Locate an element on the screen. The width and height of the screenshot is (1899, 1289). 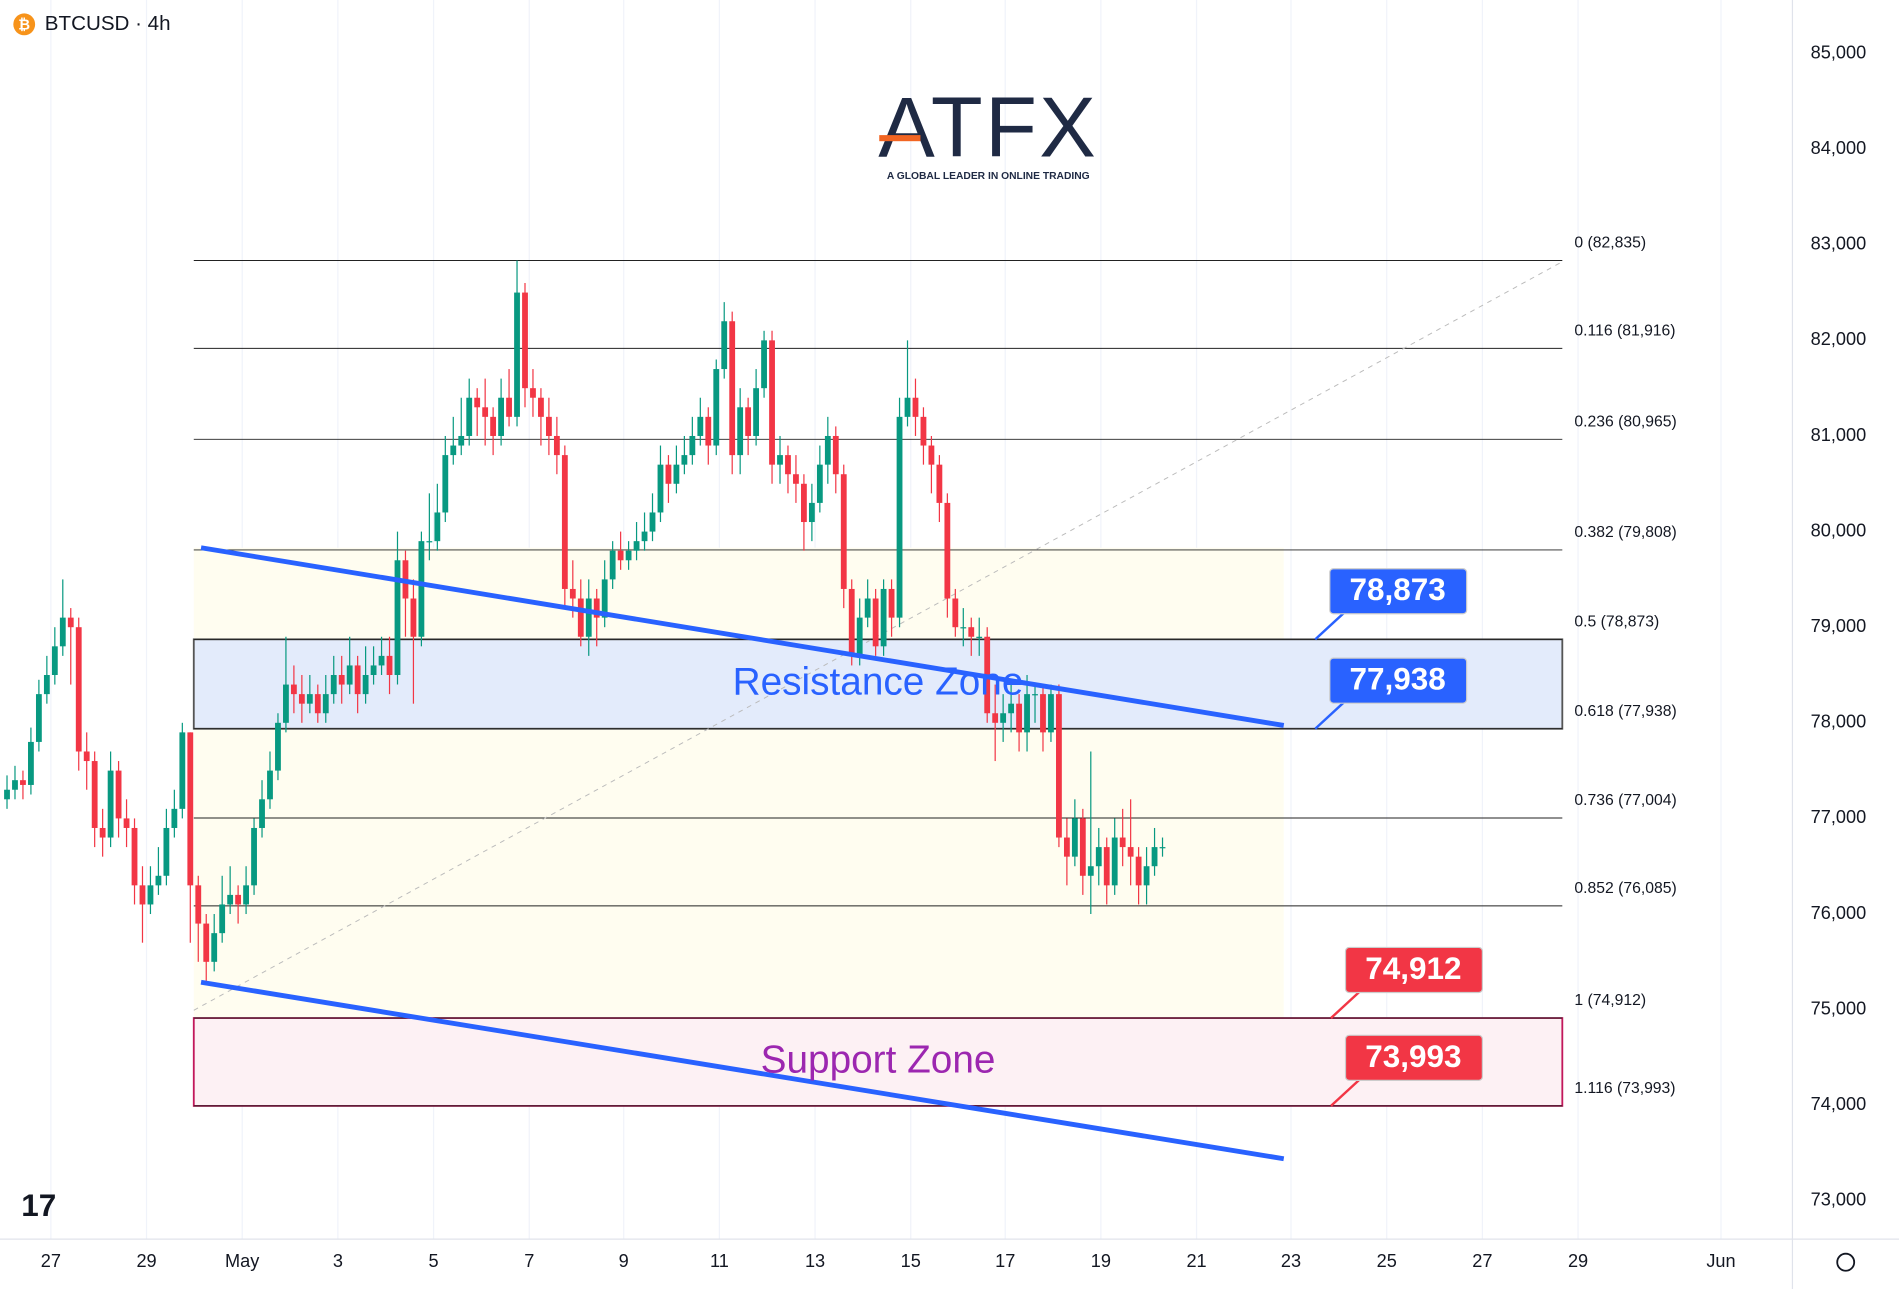
y-tick-label: 79,000 is located at coordinates (1839, 626).